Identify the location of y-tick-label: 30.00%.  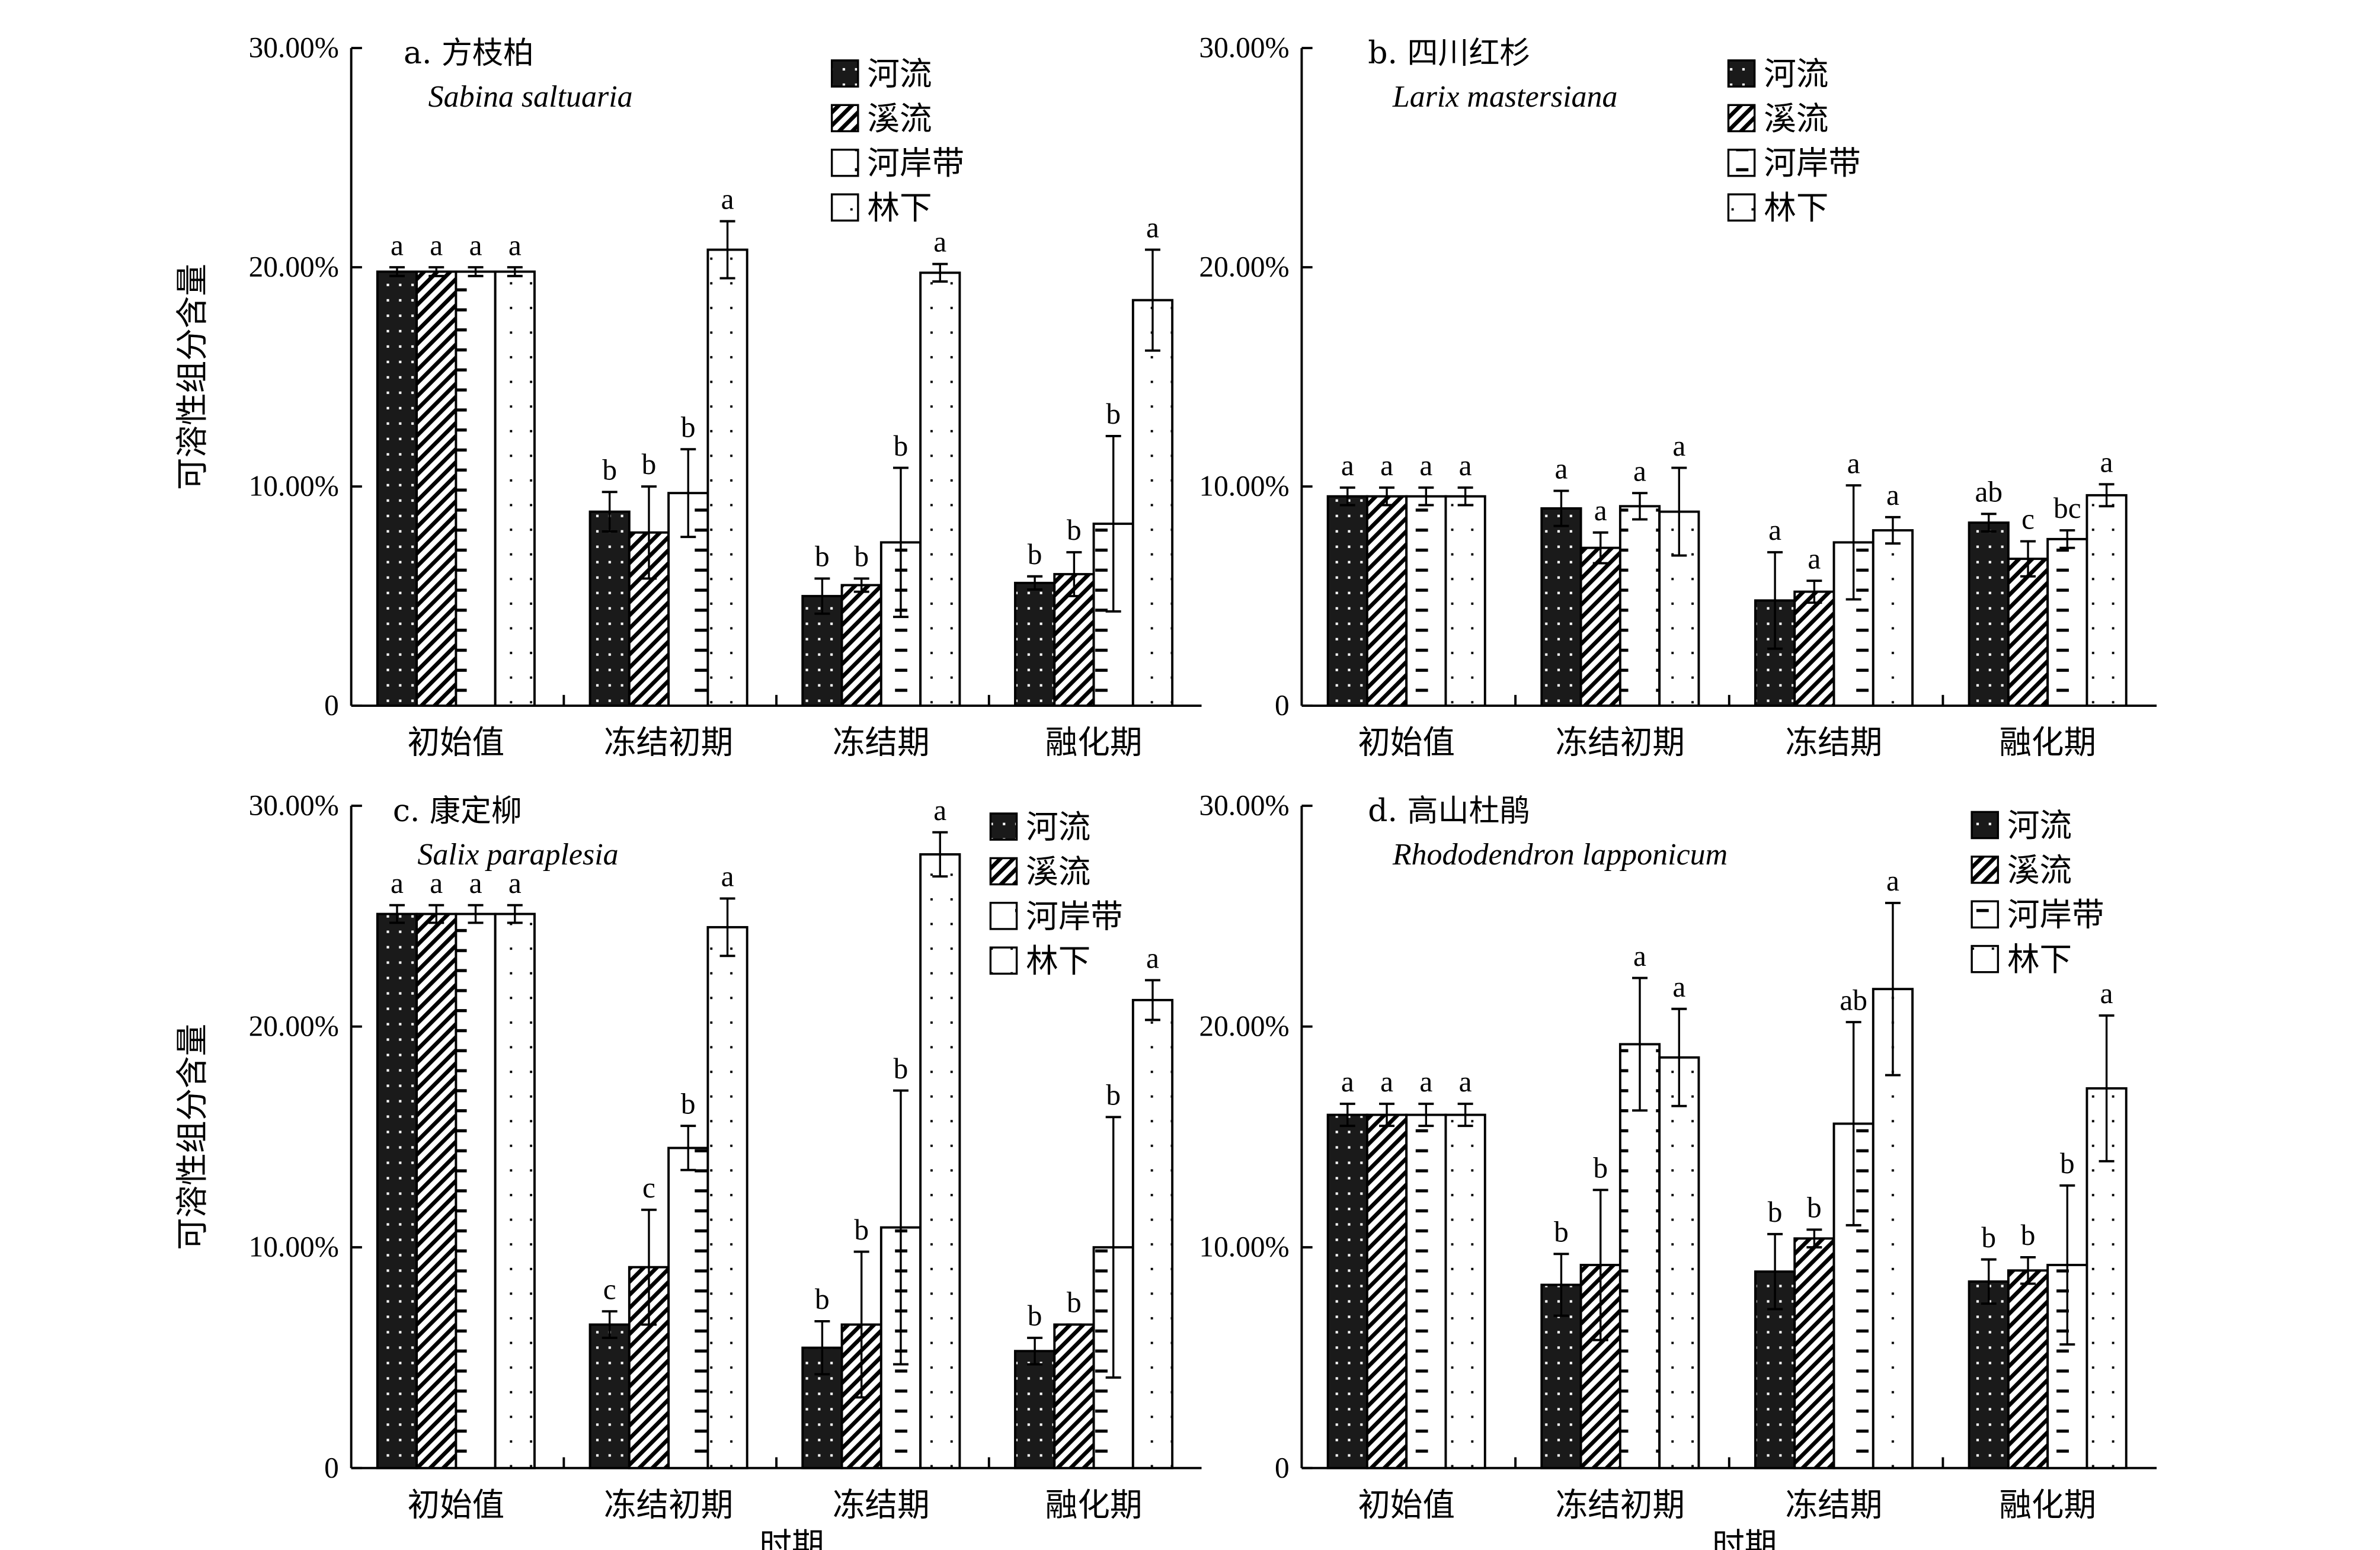
(294, 805).